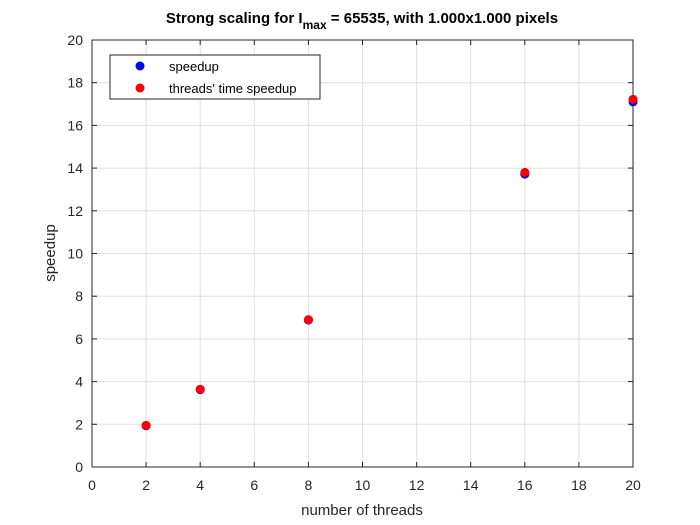 This screenshot has height=525, width=700. What do you see at coordinates (471, 485) in the screenshot?
I see `x-tick-label: 14` at bounding box center [471, 485].